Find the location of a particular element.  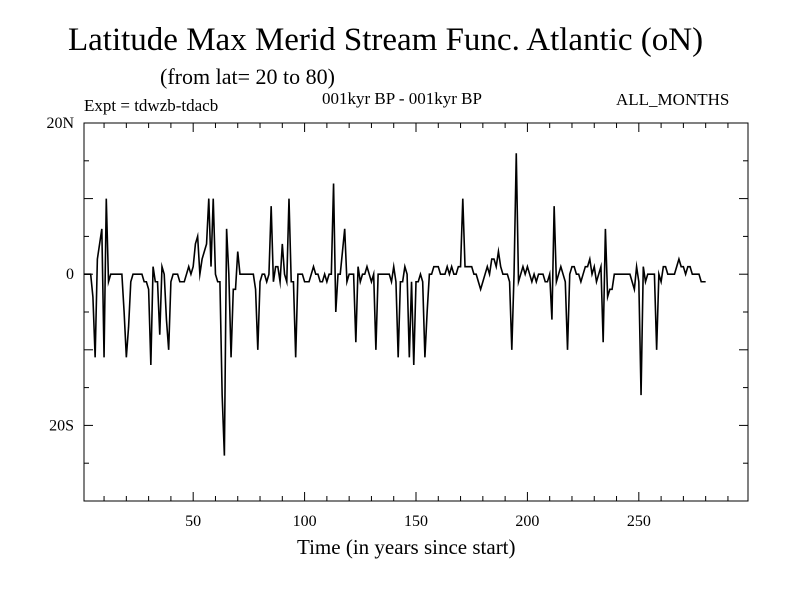

period-label: 001kyr BP - 001kyr BP is located at coordinates (402, 98).